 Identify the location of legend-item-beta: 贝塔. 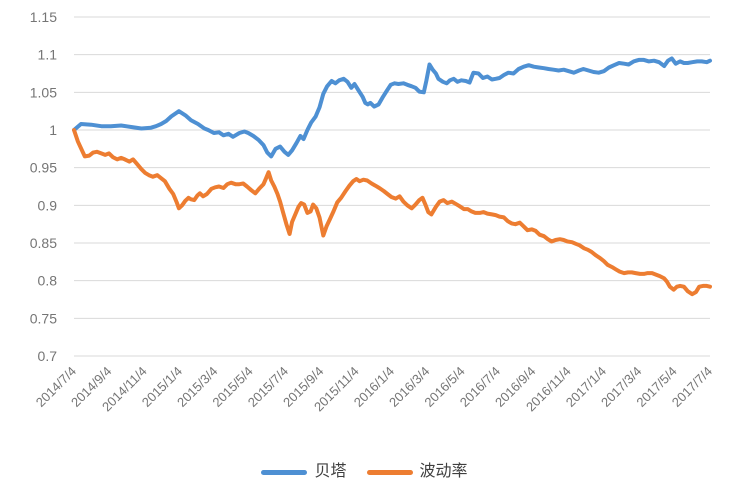
(304, 471).